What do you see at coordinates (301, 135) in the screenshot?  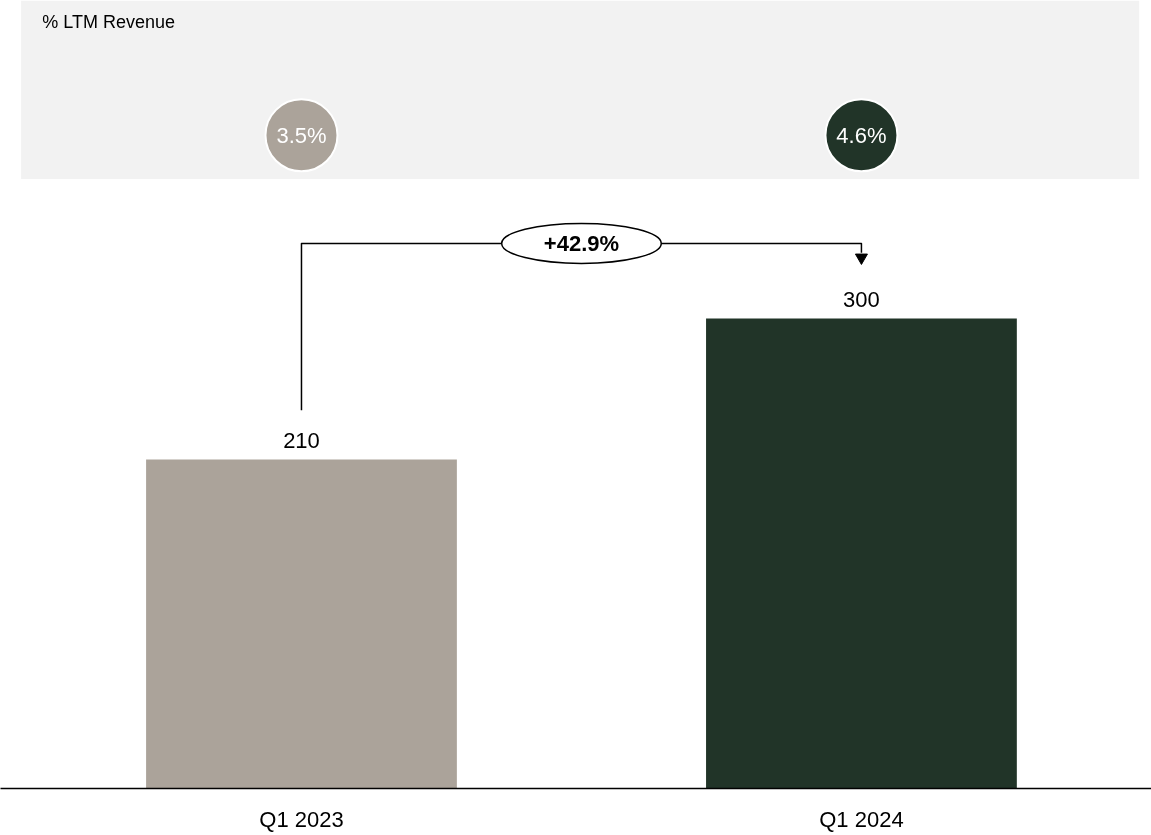 I see `text: 3.5%` at bounding box center [301, 135].